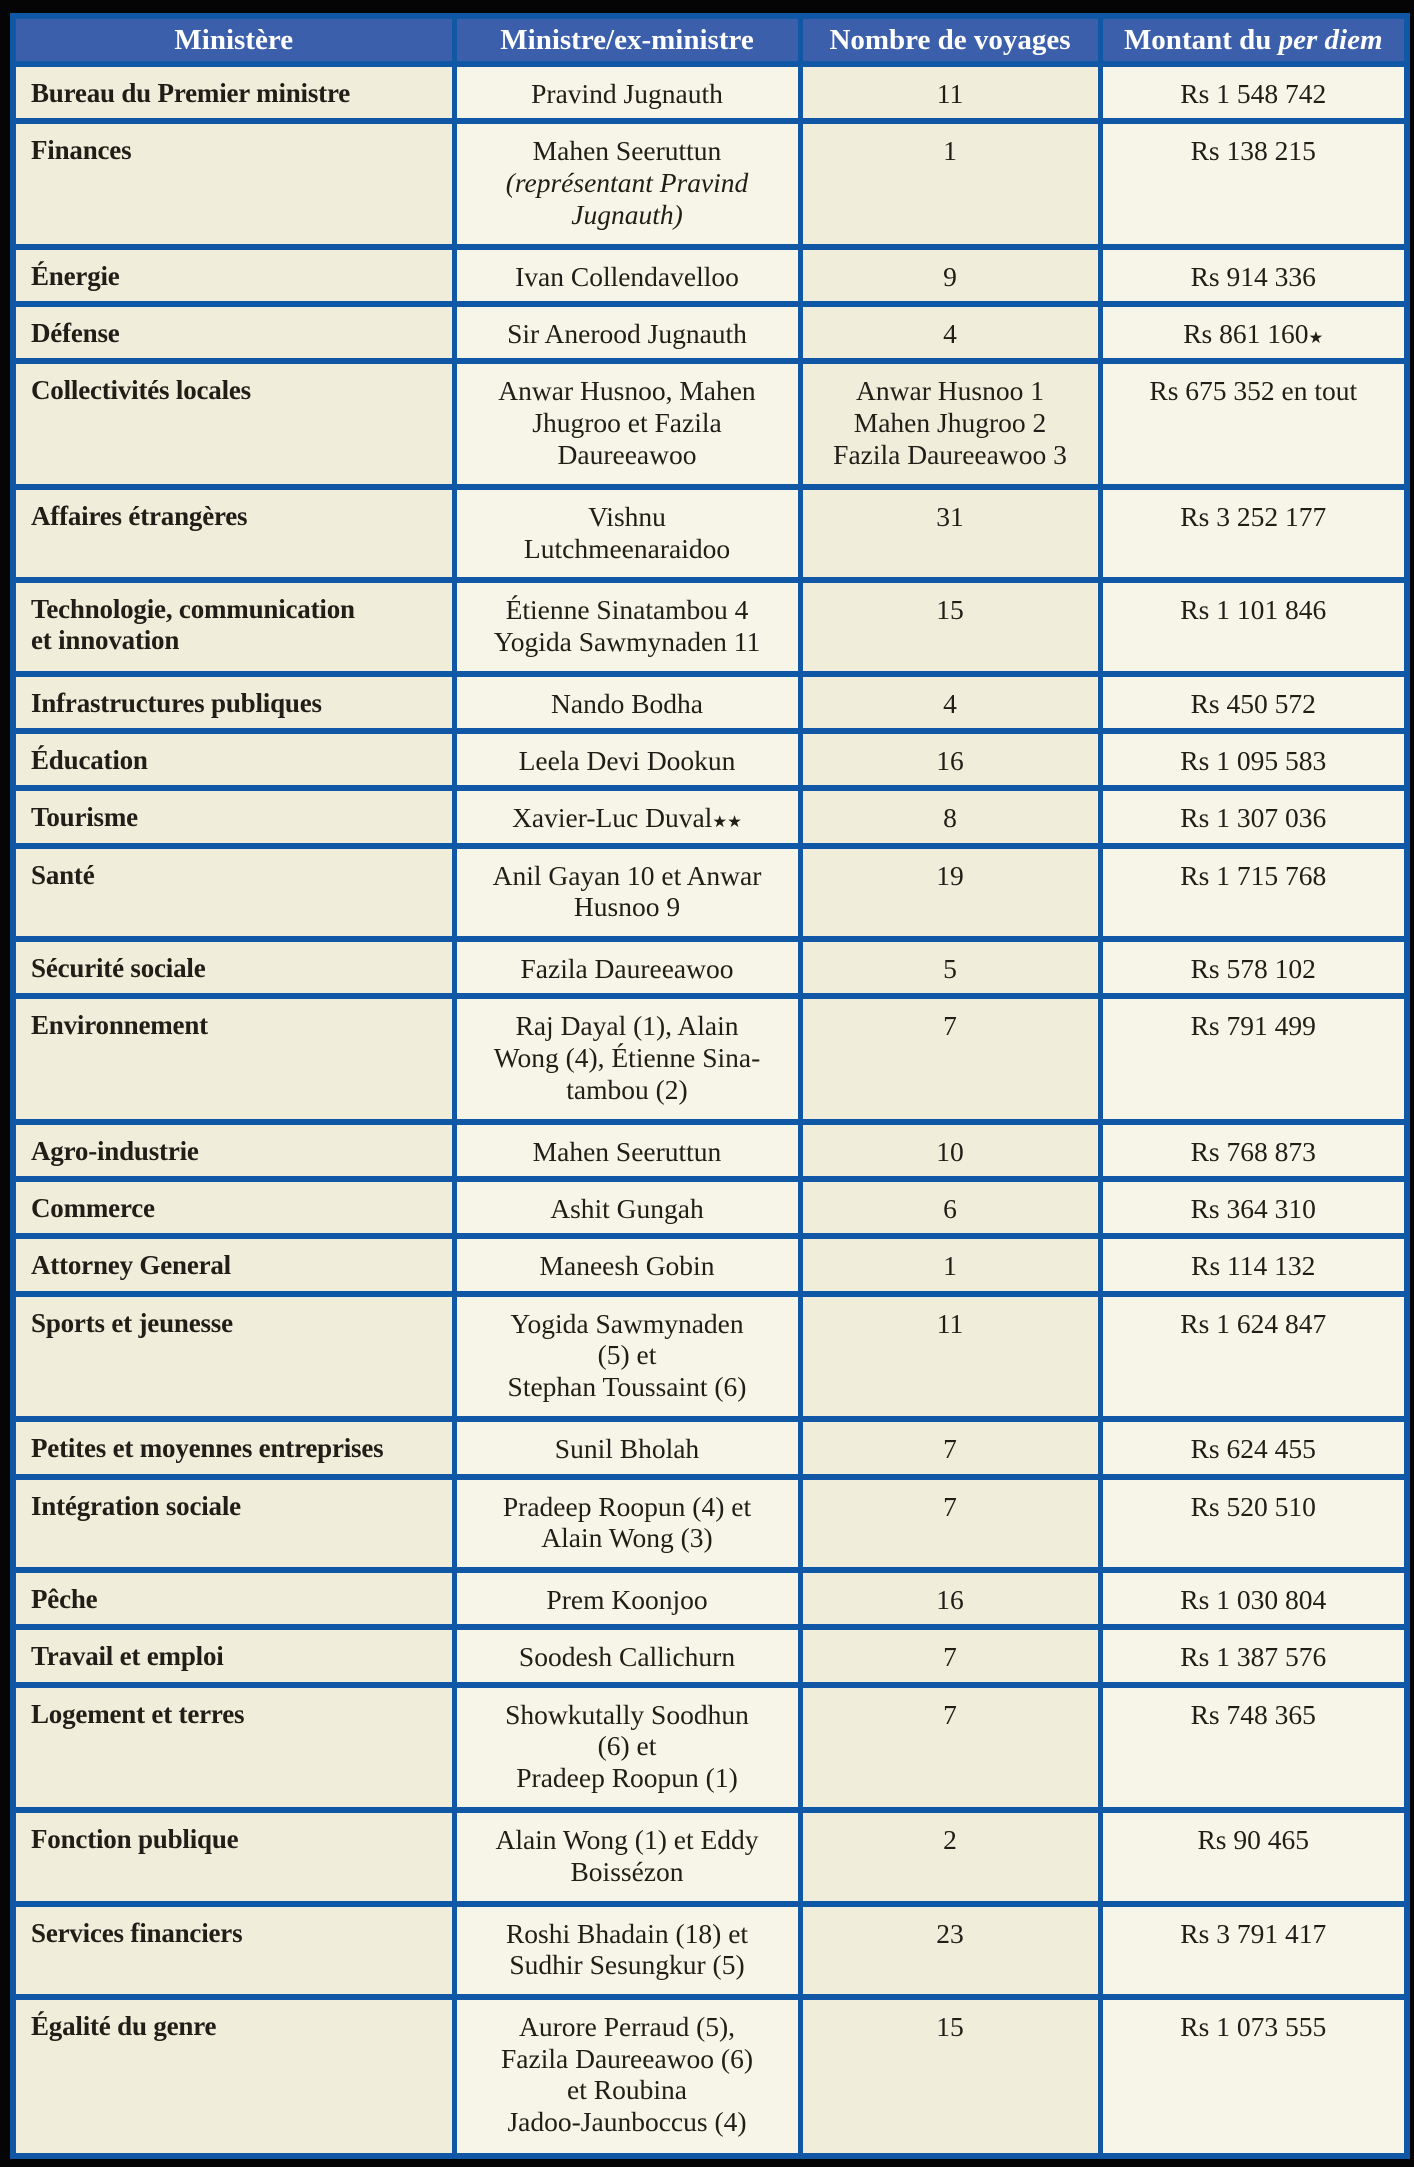  Describe the element at coordinates (627, 1857) in the screenshot. I see `minister-cell: Alain Wong (1) et Eddy Boissézon` at that location.